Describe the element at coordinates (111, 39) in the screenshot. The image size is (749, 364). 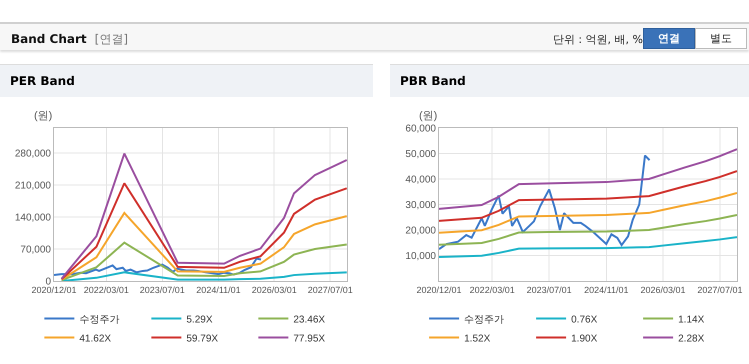
I see `text: [연결]` at that location.